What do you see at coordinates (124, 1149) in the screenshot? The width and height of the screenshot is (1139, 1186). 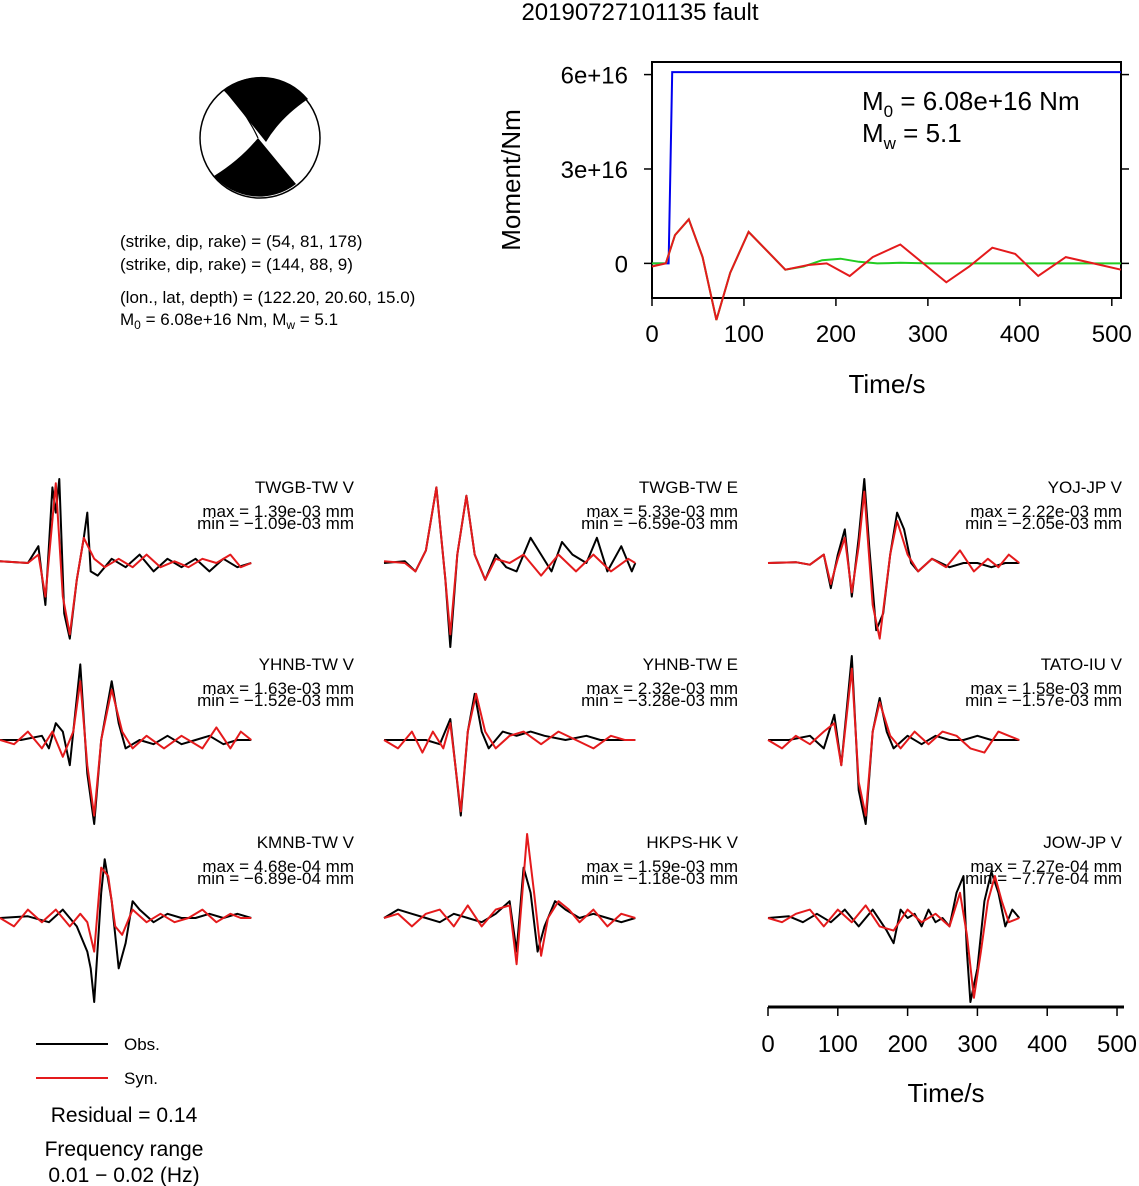 I see `frequency-label: Frequency range` at bounding box center [124, 1149].